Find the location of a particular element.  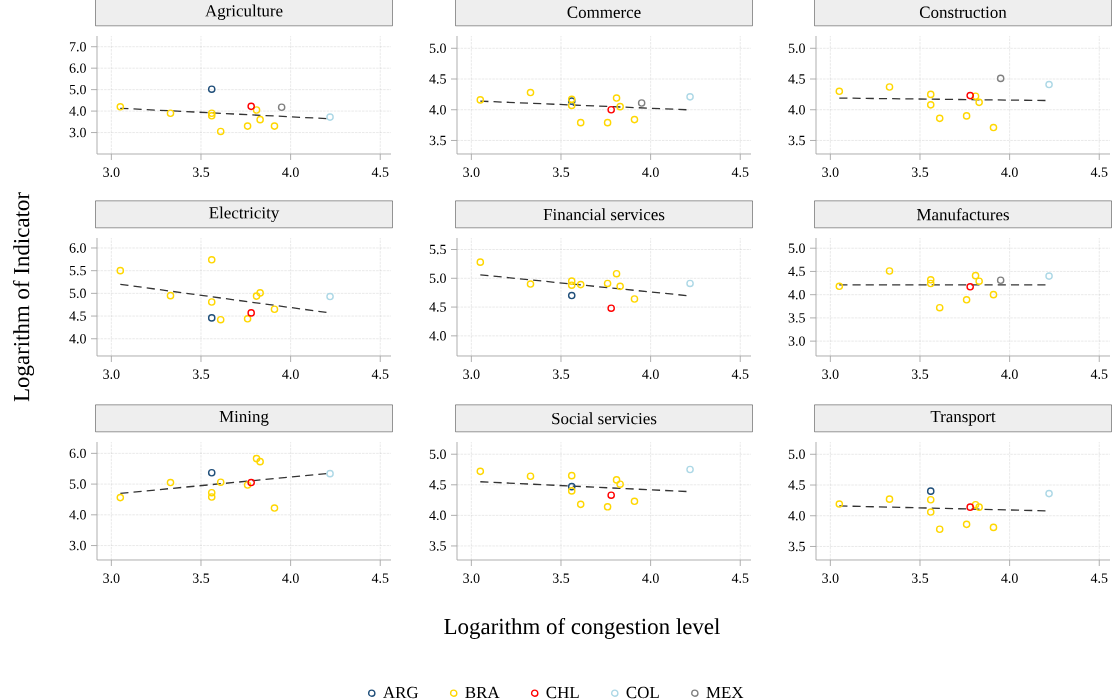

chart-title: Financial services is located at coordinates (604, 214).